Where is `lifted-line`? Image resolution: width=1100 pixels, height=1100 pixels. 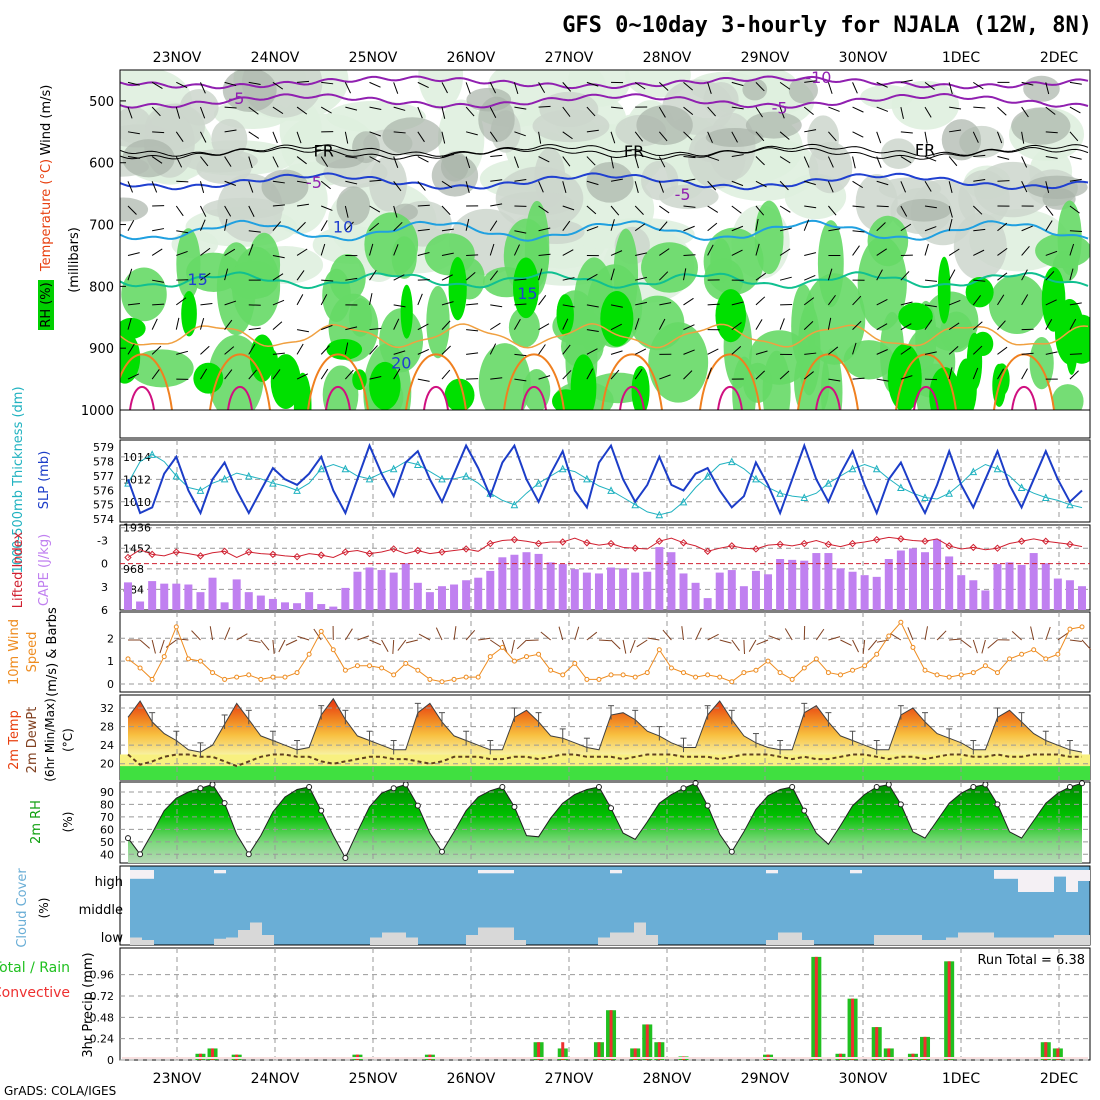
lifted-line is located at coordinates (605, 547).